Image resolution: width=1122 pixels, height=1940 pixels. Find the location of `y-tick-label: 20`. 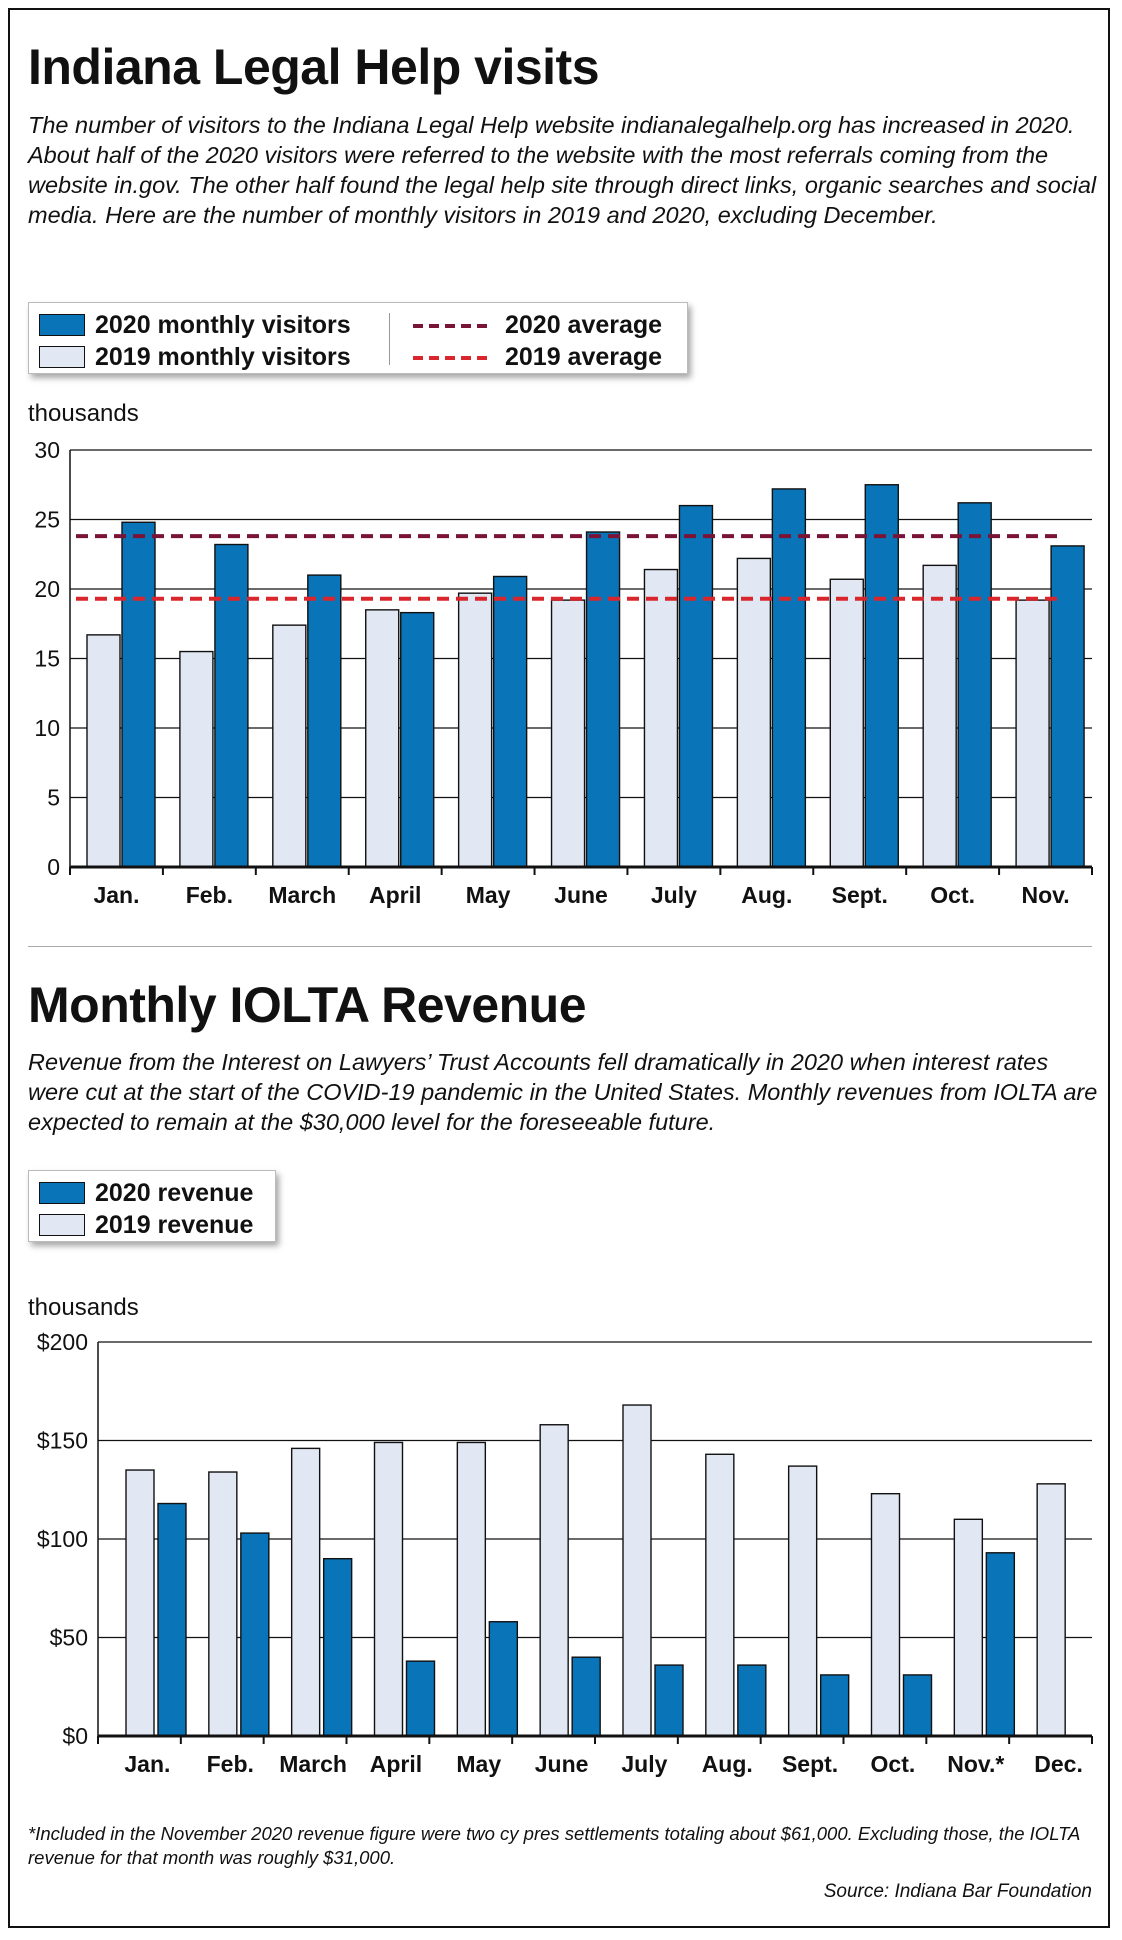

y-tick-label: 20 is located at coordinates (47, 589).